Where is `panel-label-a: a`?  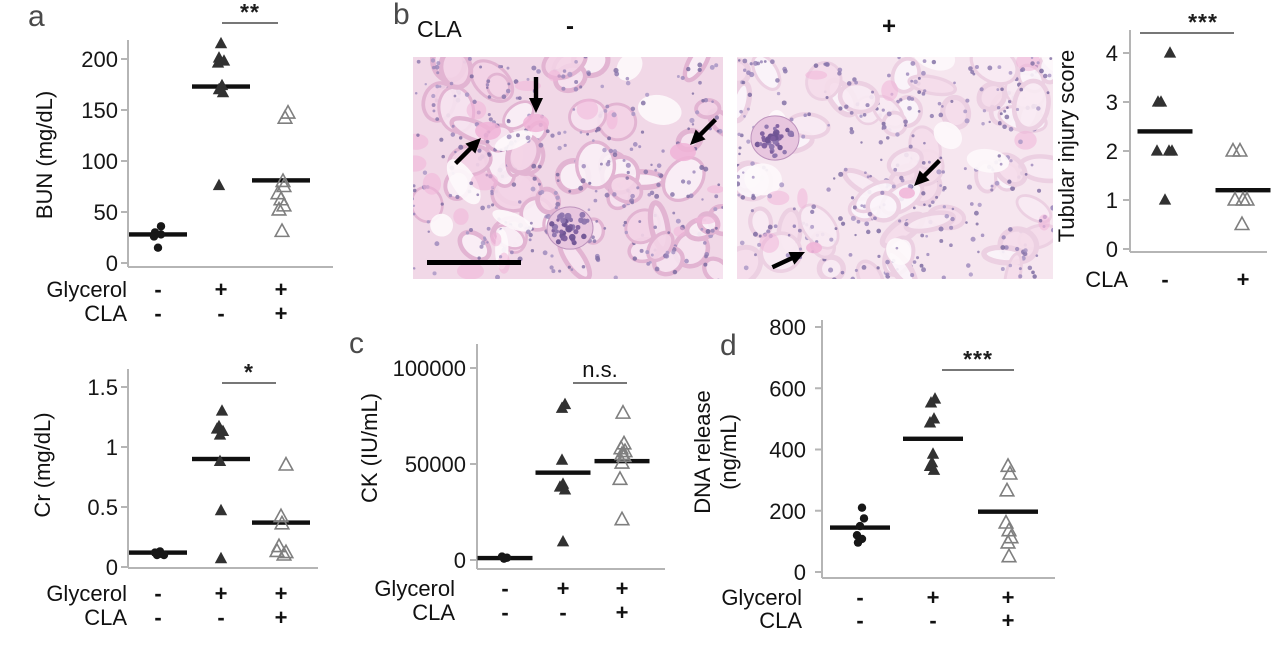 panel-label-a: a is located at coordinates (36, 16).